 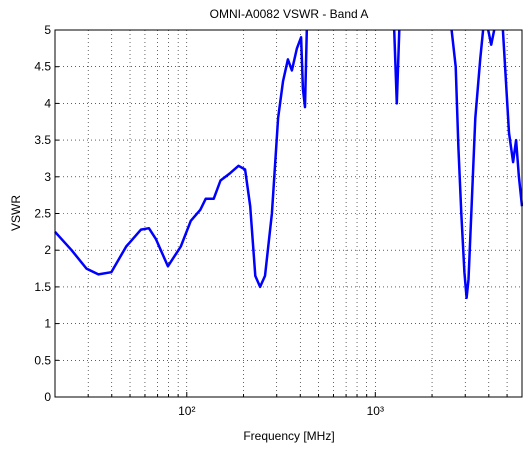 What do you see at coordinates (289, 14) in the screenshot?
I see `chart-title: OMNI-A0082 VSWR - Band A` at bounding box center [289, 14].